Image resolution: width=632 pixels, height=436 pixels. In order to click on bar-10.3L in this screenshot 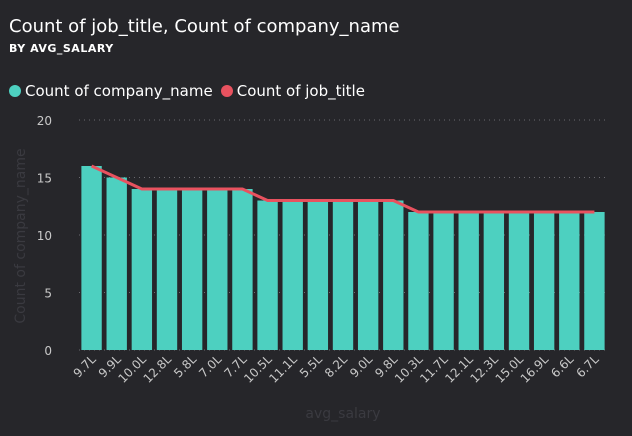, I will do `click(418, 281)`.